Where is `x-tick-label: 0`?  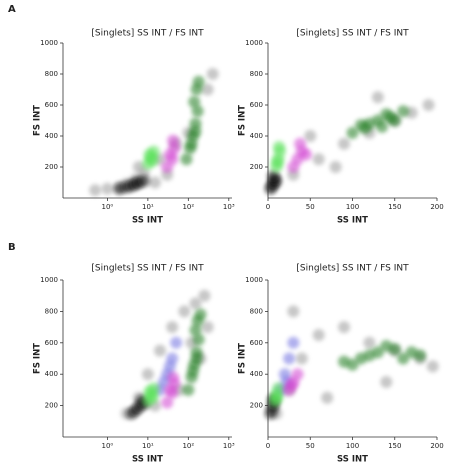 x-tick-label: 0 is located at coordinates (268, 207).